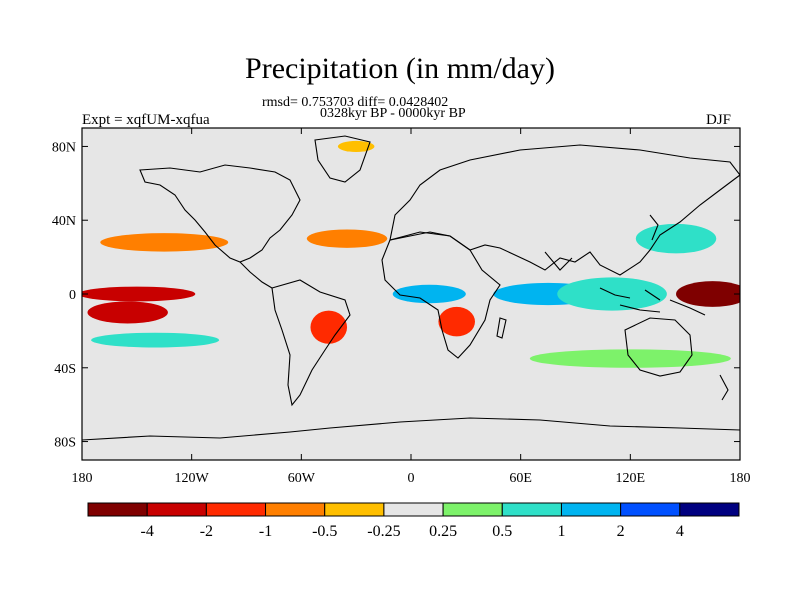  Describe the element at coordinates (64, 221) in the screenshot. I see `y-tick-label: 40N` at that location.